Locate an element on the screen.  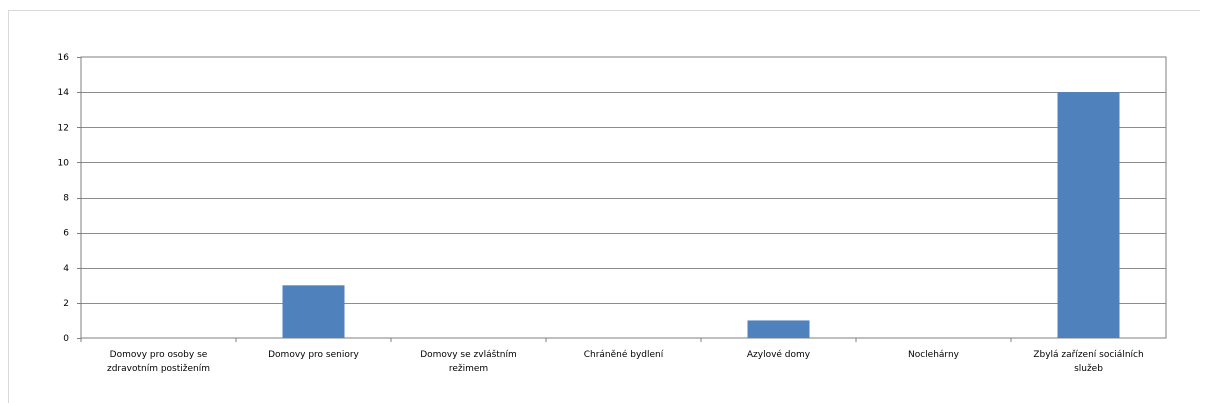
x-category-label: Chráněné bydlení is located at coordinates (624, 354).